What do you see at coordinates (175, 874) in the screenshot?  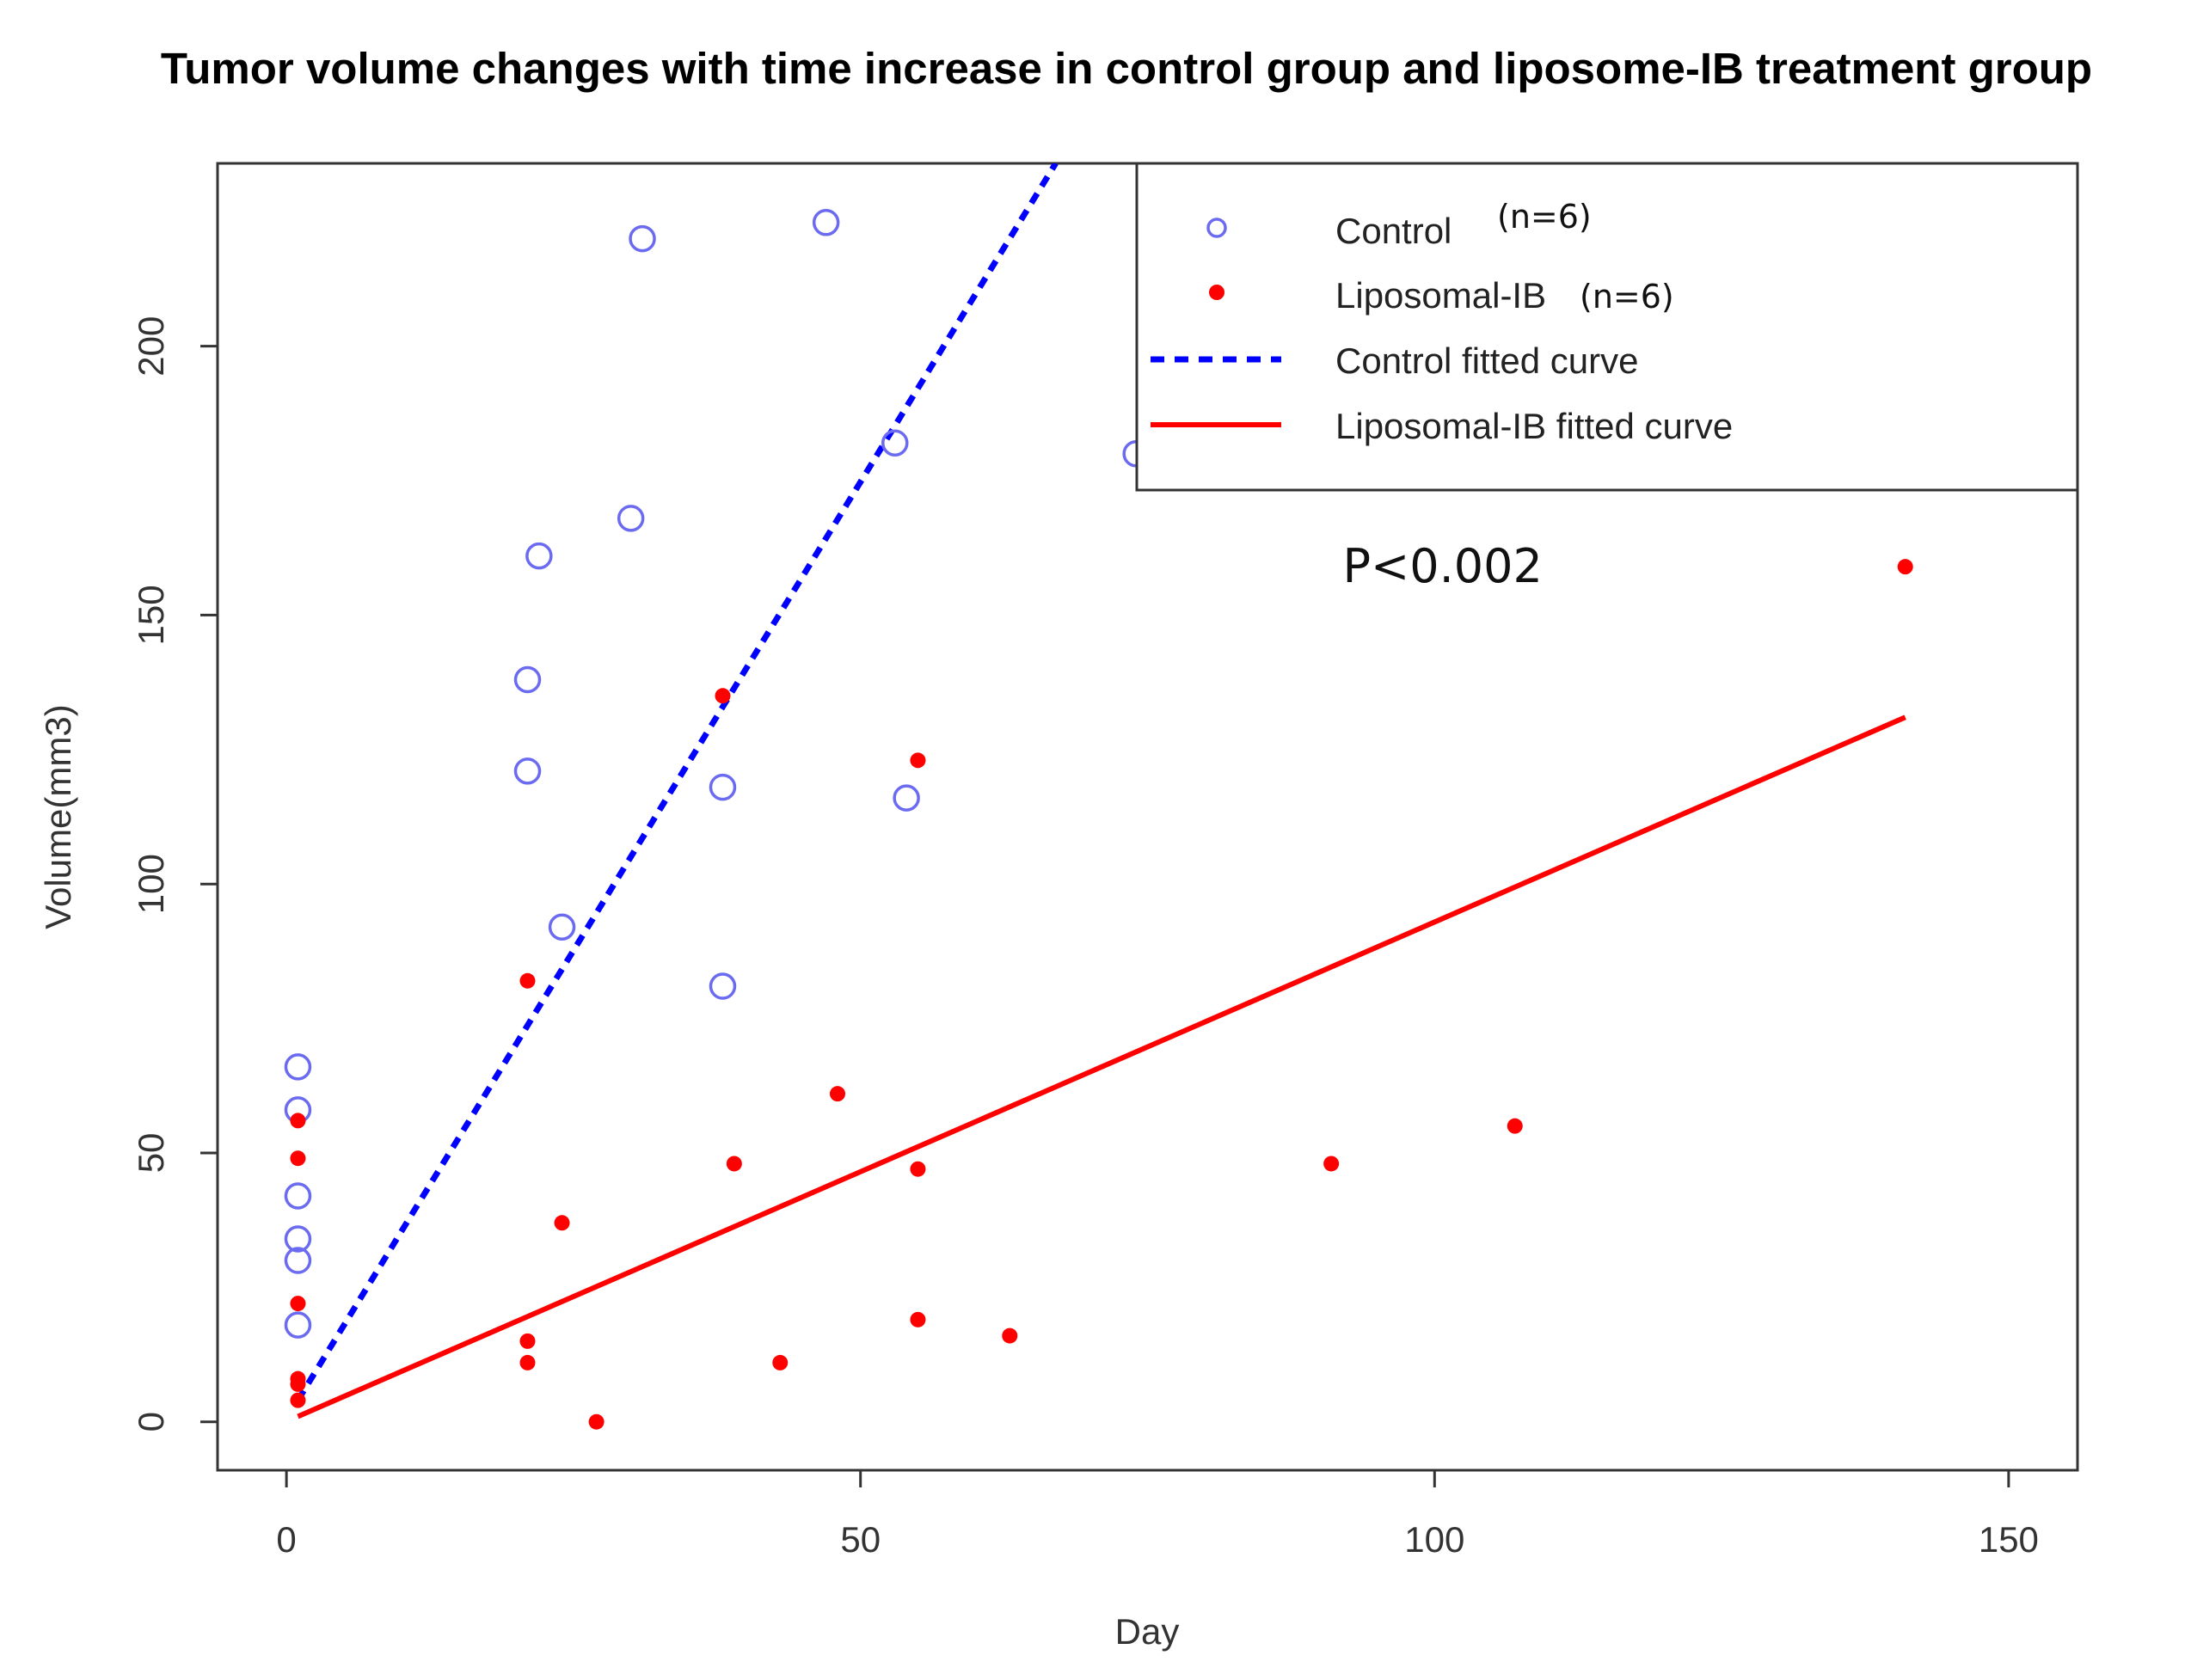 I see `y-axis: 0 50 100 150 200` at bounding box center [175, 874].